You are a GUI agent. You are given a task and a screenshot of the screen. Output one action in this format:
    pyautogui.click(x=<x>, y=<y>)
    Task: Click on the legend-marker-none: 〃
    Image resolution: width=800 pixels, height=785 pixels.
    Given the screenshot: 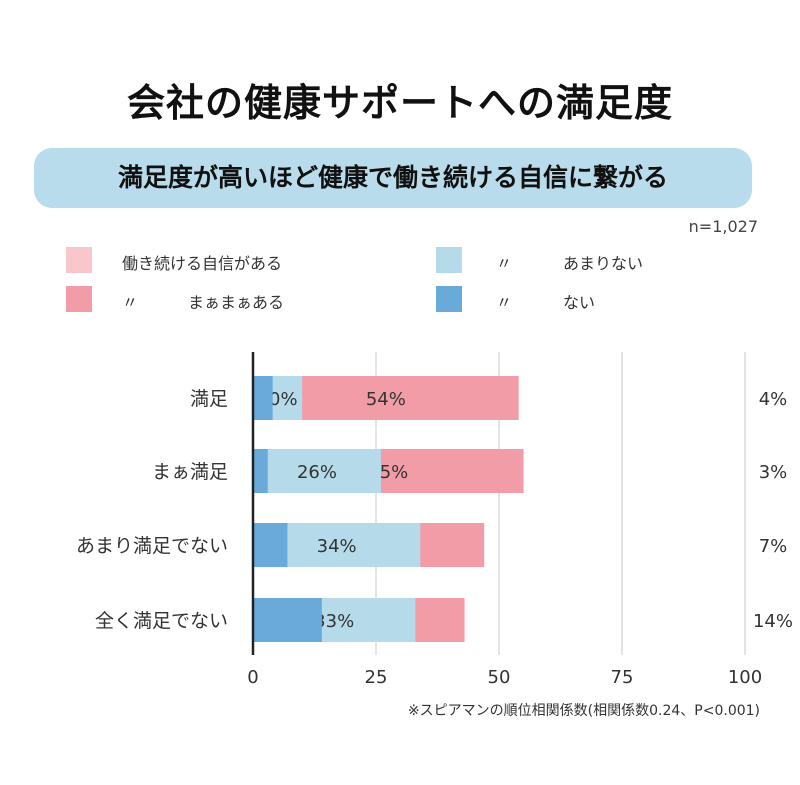 What is the action you would take?
    pyautogui.click(x=504, y=302)
    